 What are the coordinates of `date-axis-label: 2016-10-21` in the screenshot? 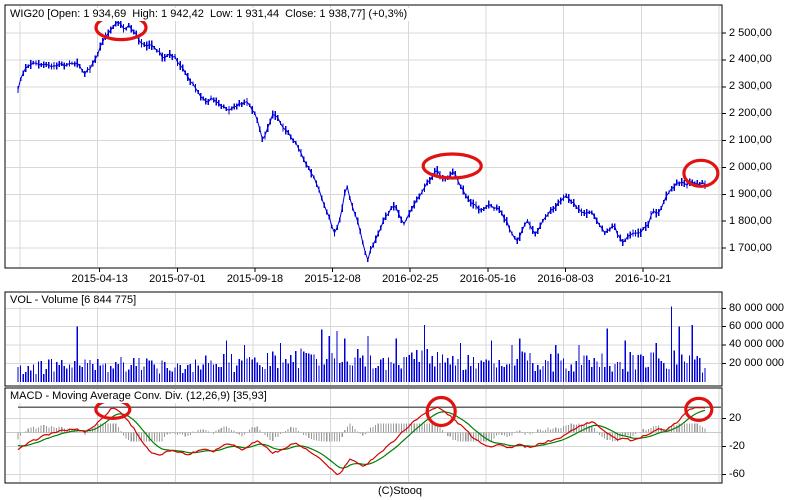 It's located at (643, 279).